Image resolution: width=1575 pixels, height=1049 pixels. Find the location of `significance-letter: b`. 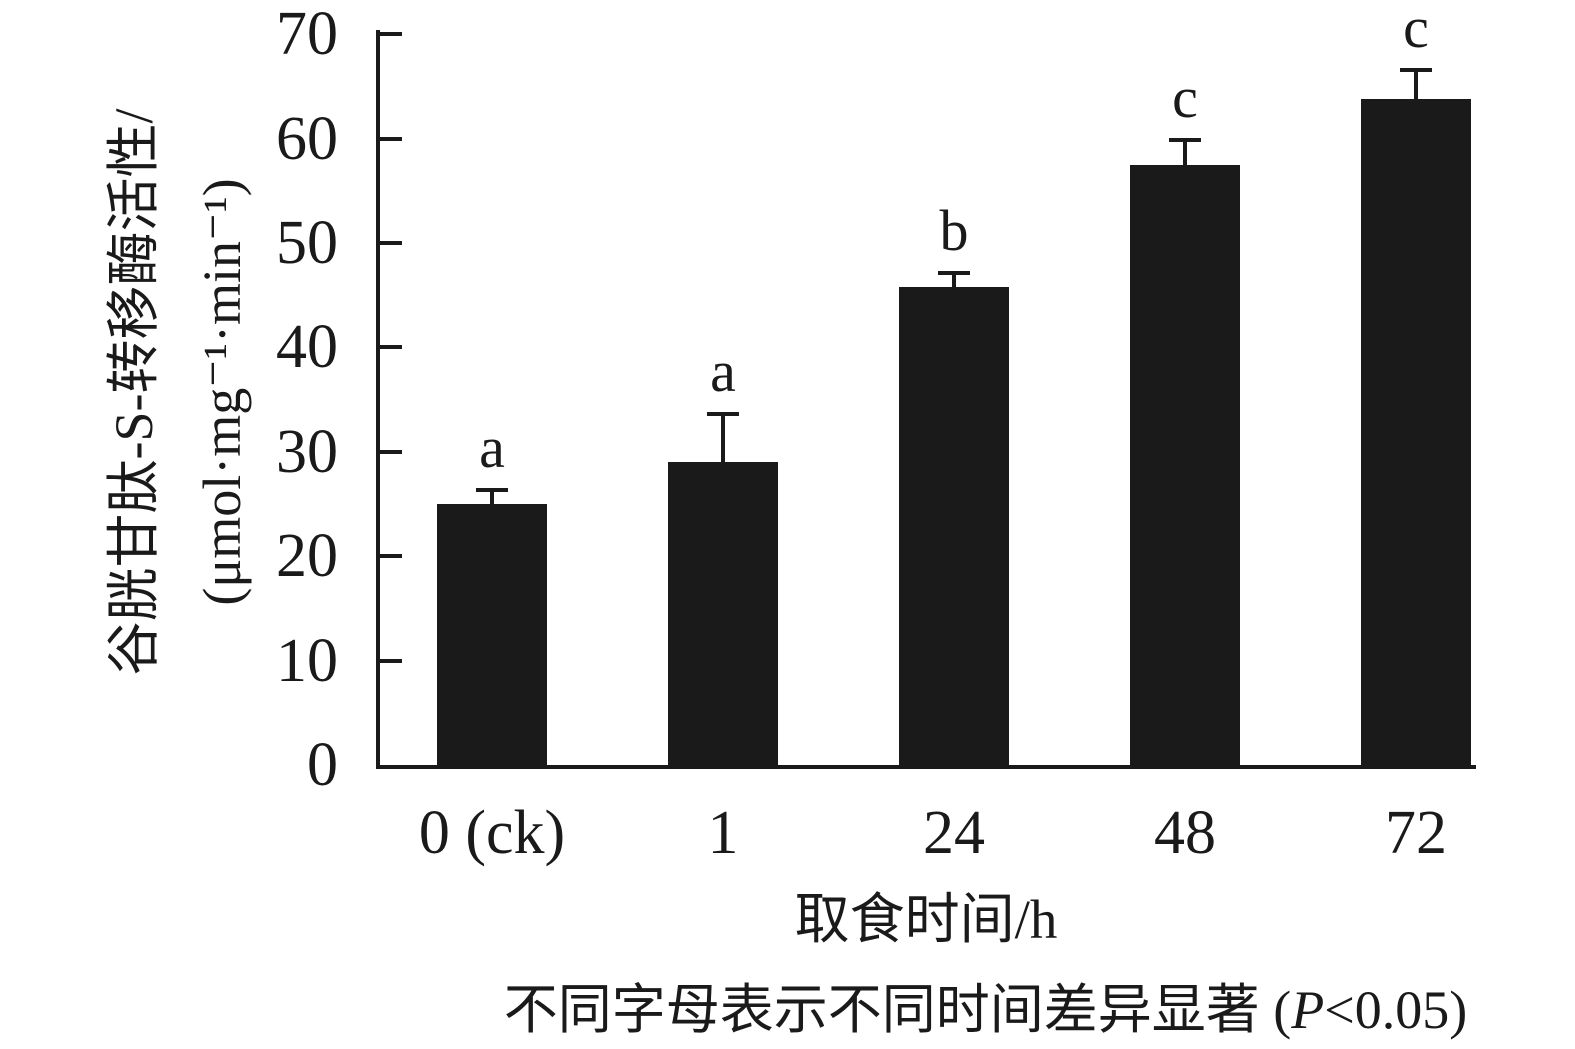

significance-letter: b is located at coordinates (954, 231).